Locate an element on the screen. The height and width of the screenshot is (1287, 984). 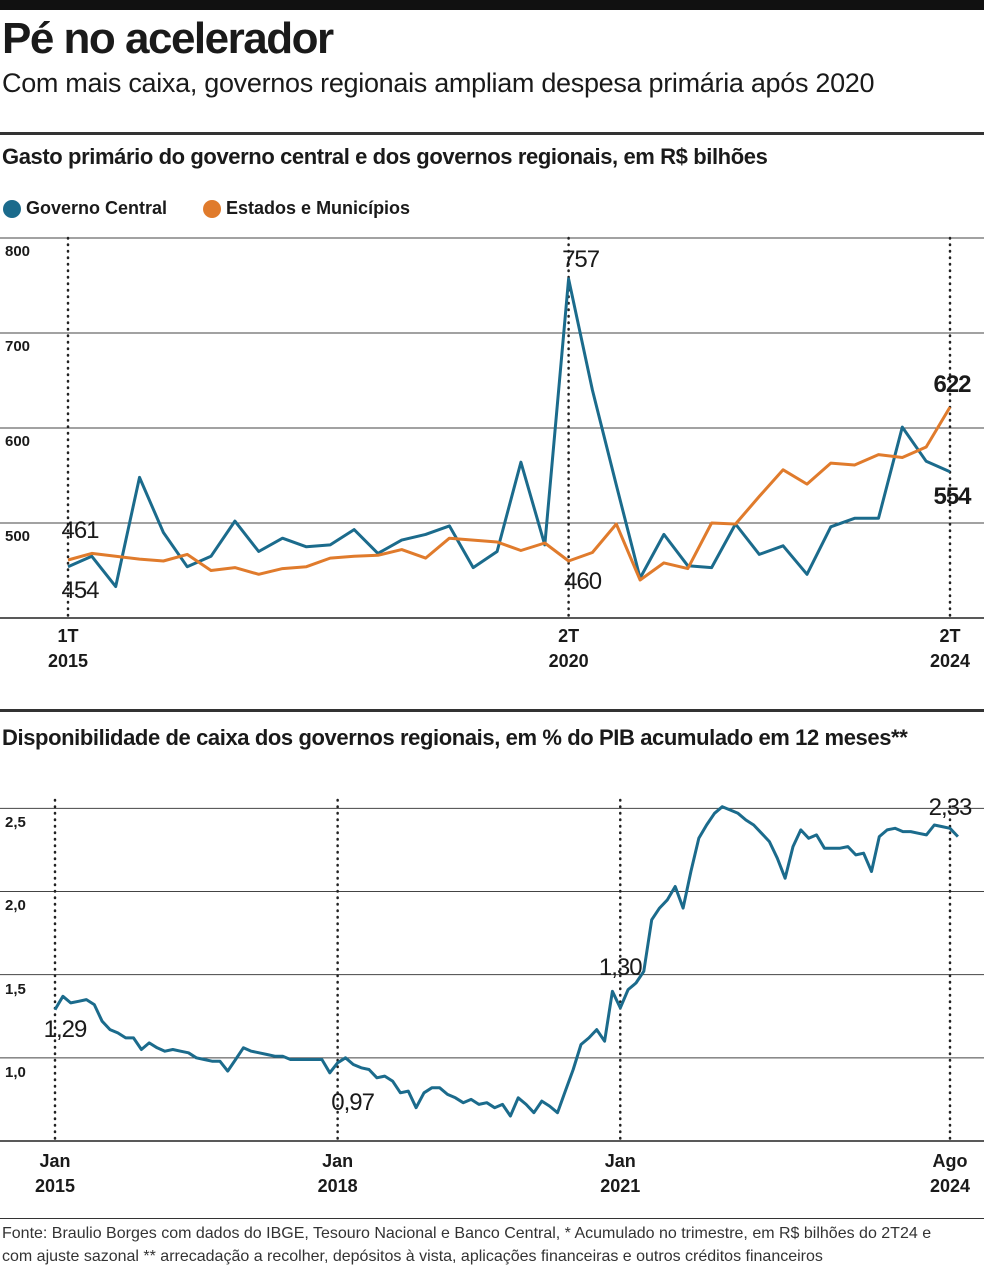
y-tick-label: 2,5 is located at coordinates (15, 823).